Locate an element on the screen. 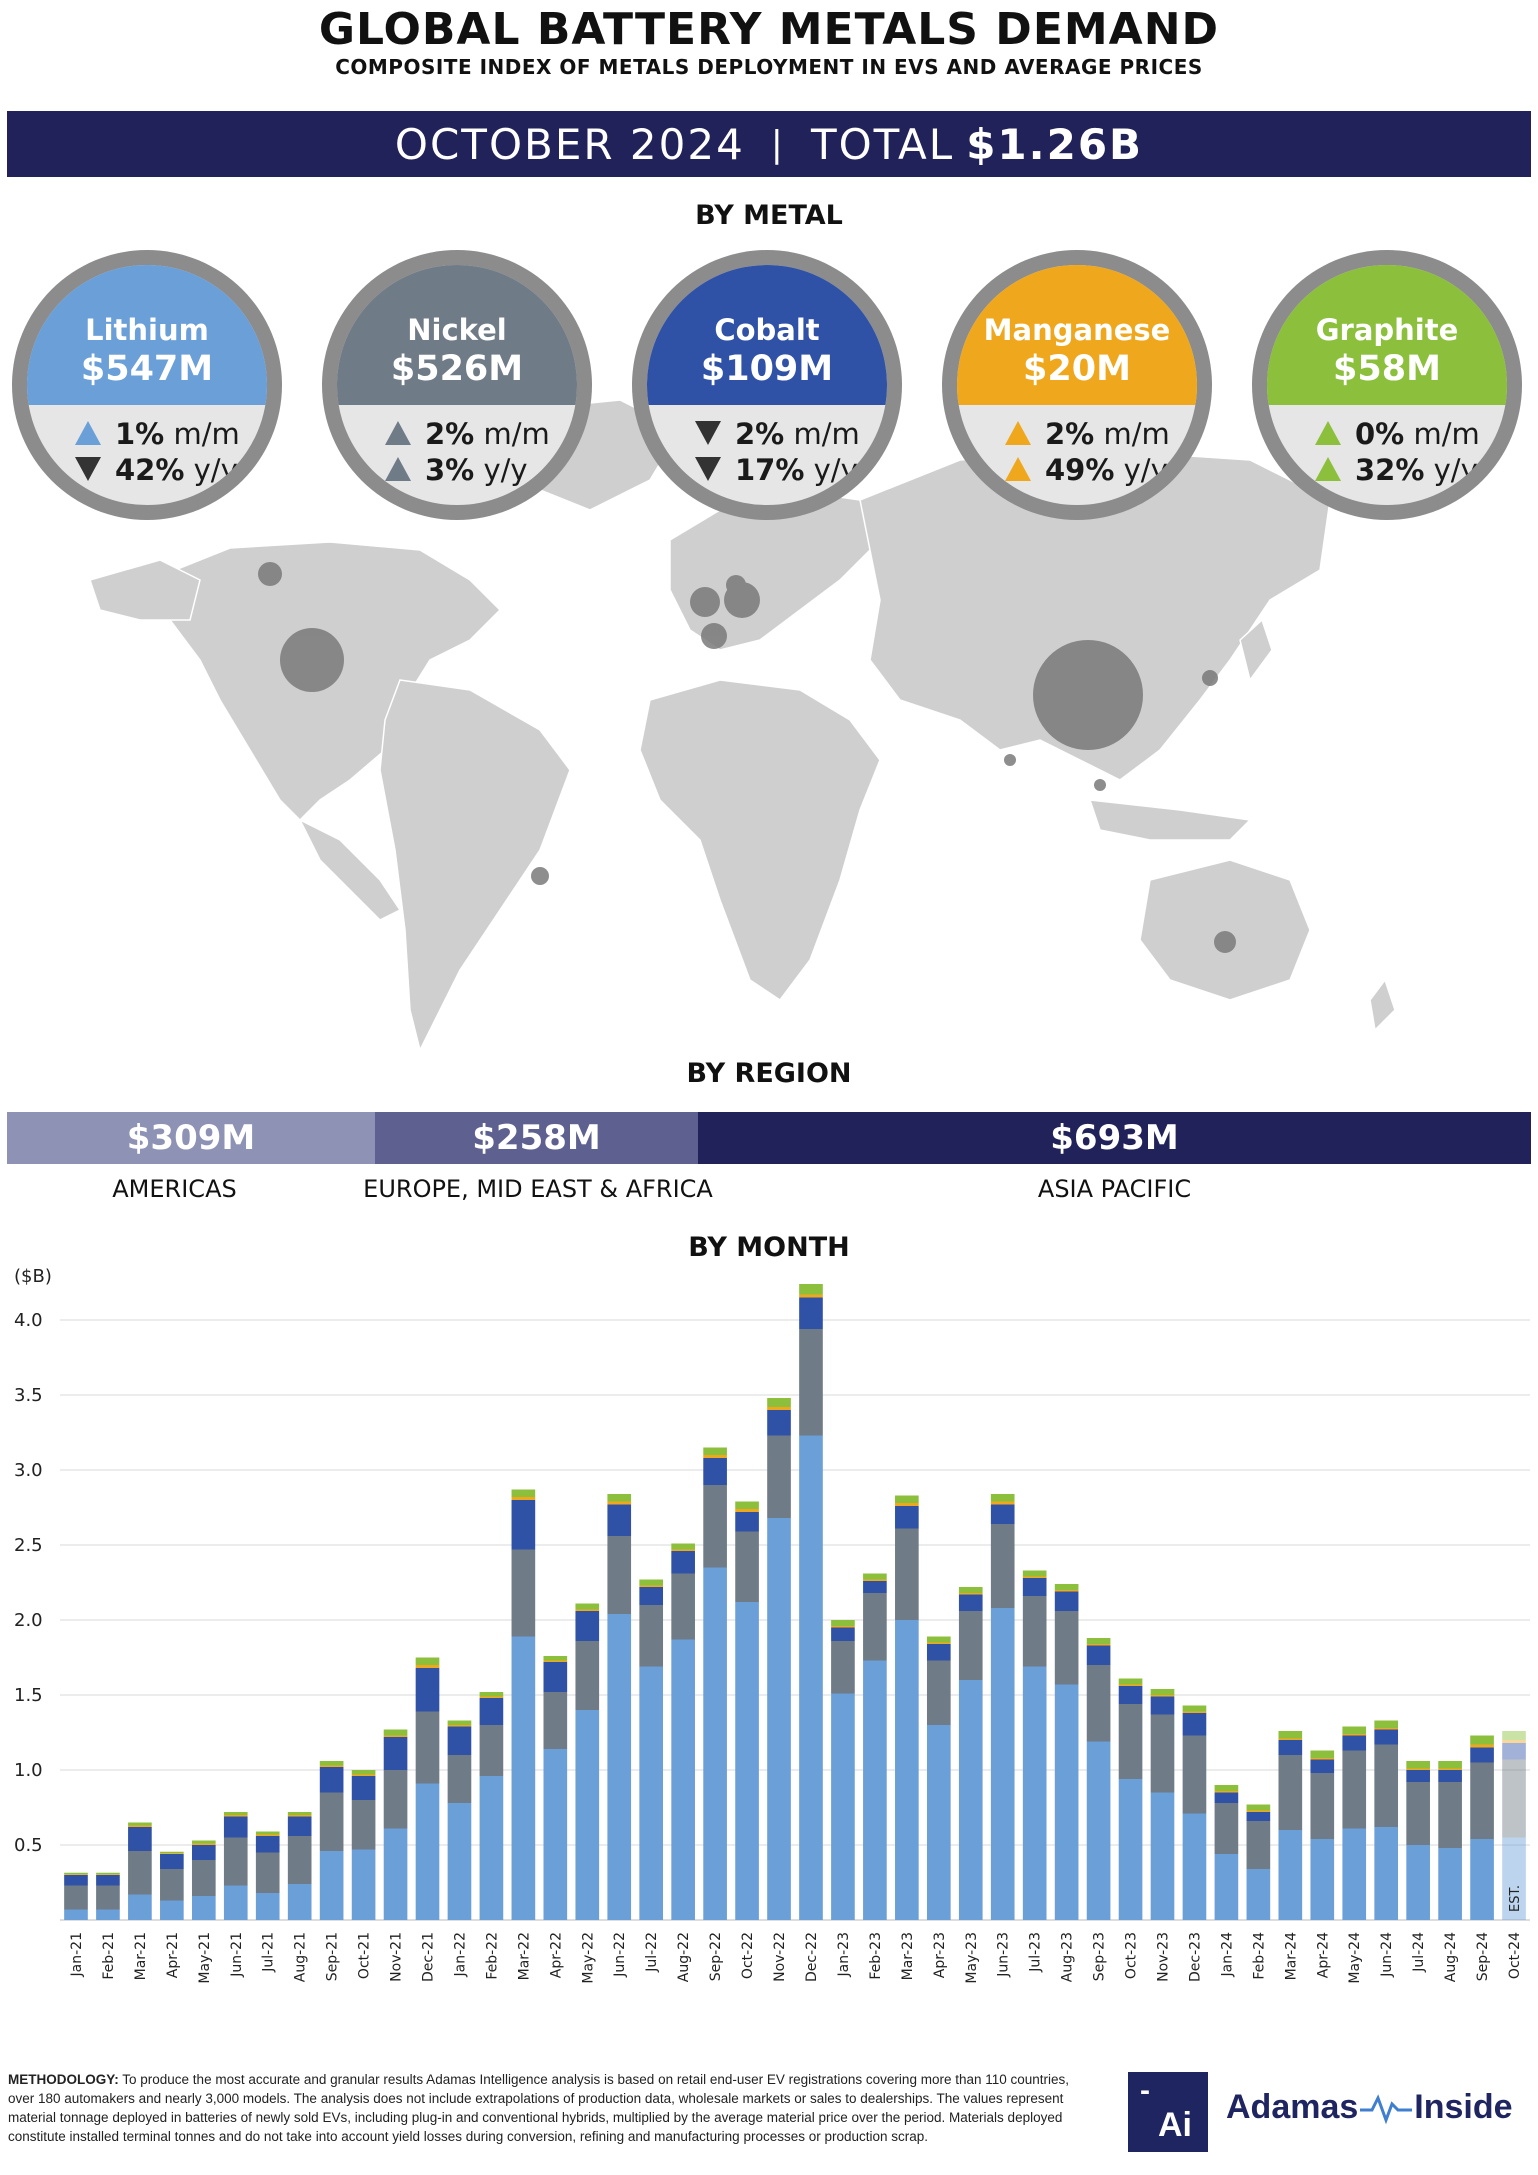  y-tick-label: 3.0 is located at coordinates (28, 1470).